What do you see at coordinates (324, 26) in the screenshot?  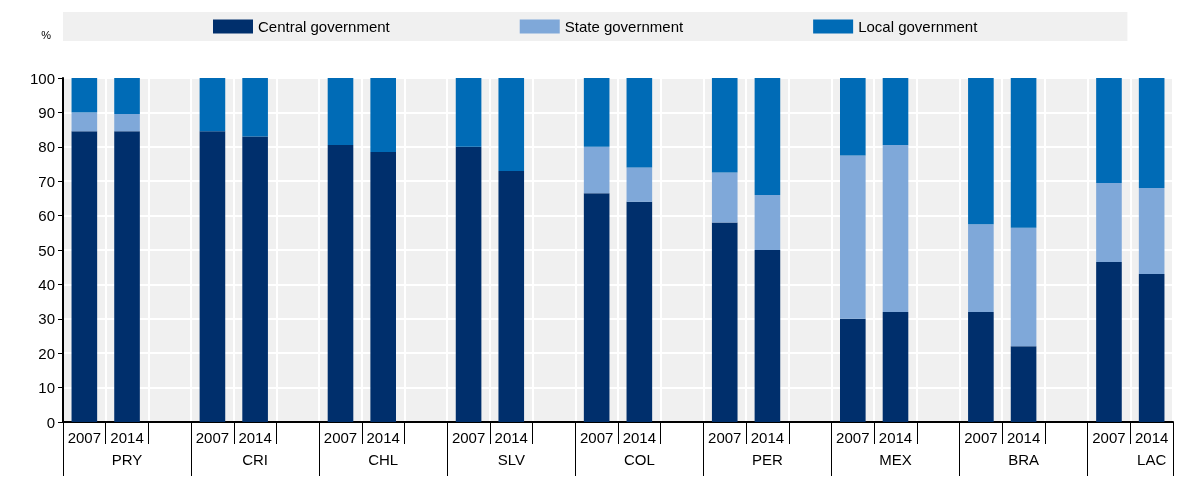 I see `legend-label: Central government` at bounding box center [324, 26].